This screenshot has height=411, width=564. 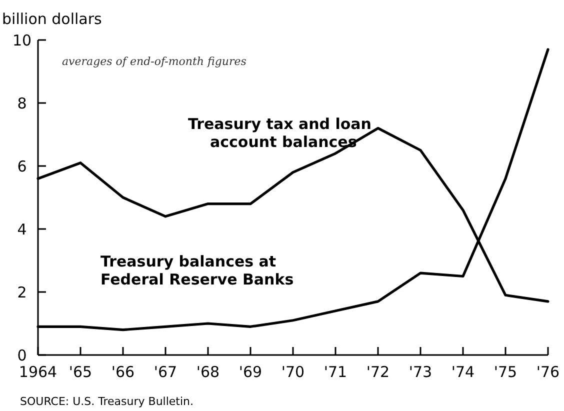 I want to click on y-tick-label: 6, so click(x=22, y=166).